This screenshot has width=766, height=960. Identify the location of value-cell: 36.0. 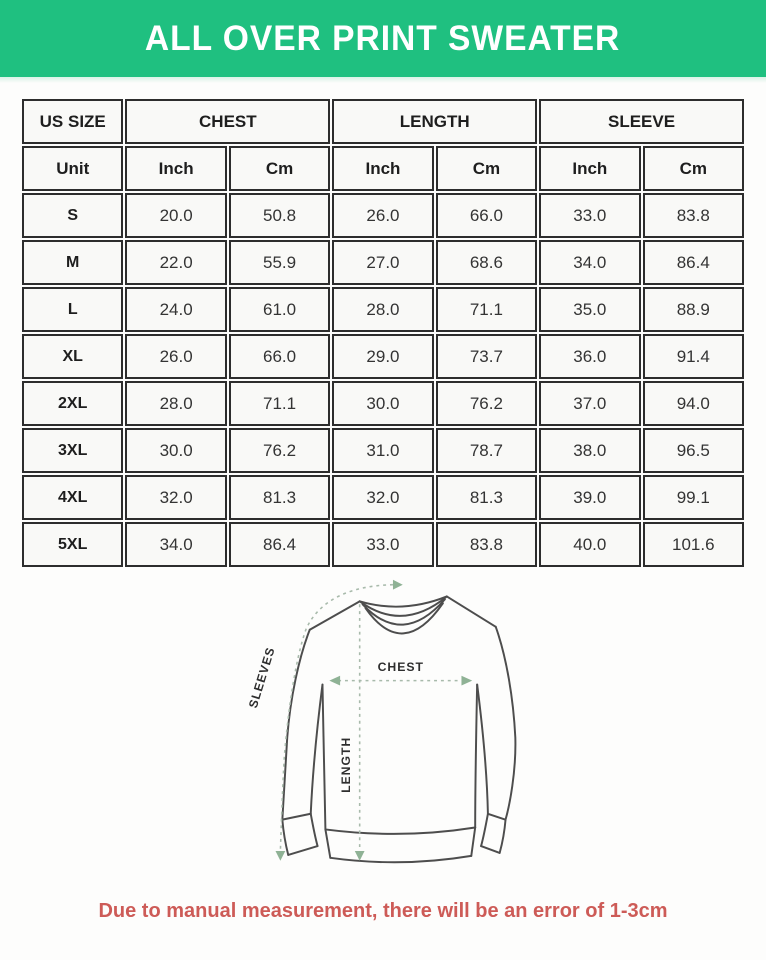
(590, 356).